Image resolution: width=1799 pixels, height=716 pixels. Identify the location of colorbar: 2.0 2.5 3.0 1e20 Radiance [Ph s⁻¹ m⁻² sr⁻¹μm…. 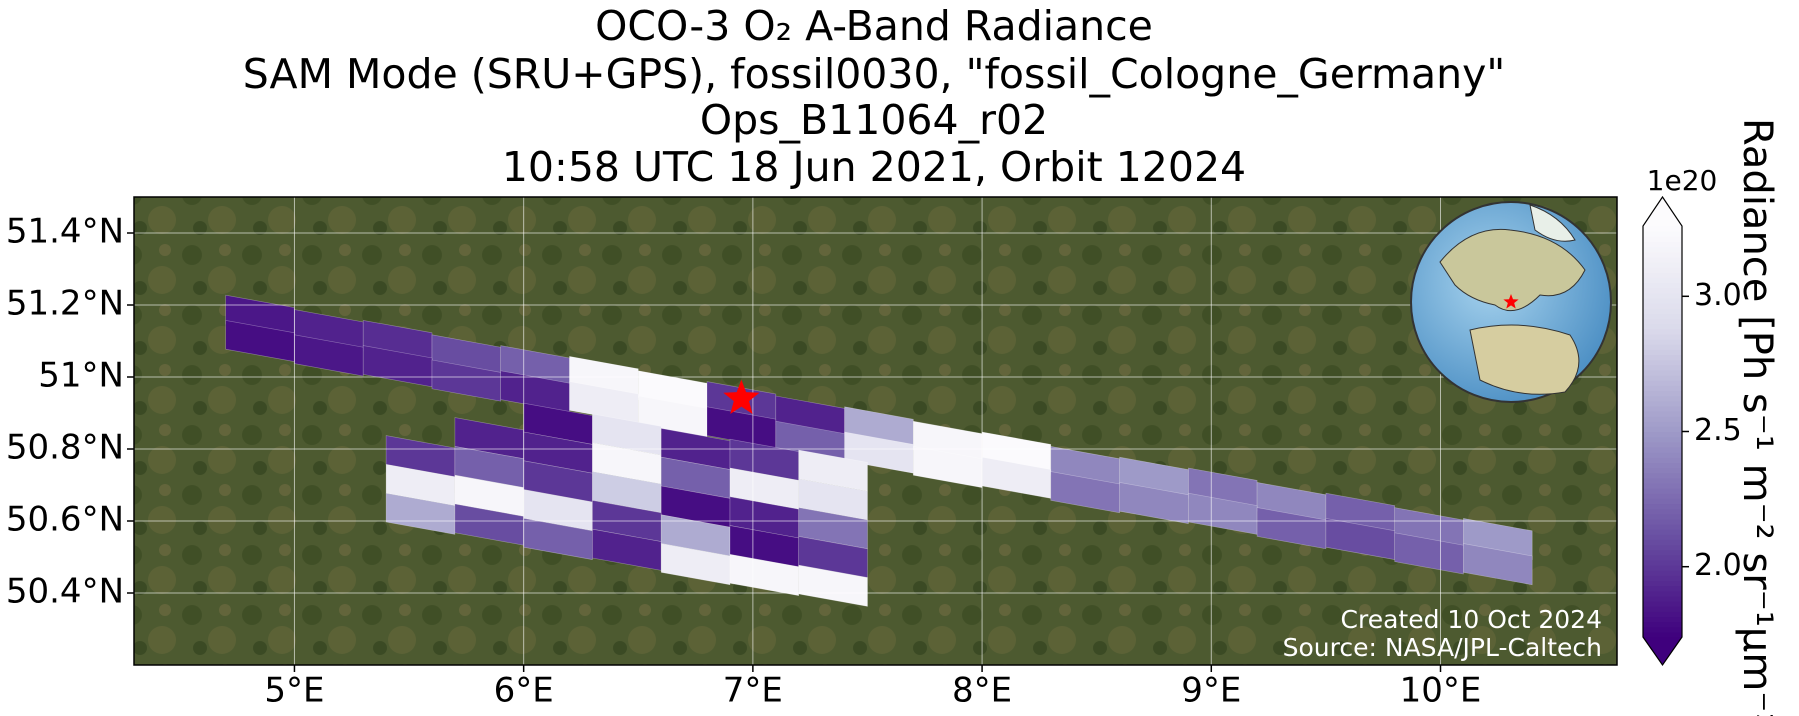
(1711, 417).